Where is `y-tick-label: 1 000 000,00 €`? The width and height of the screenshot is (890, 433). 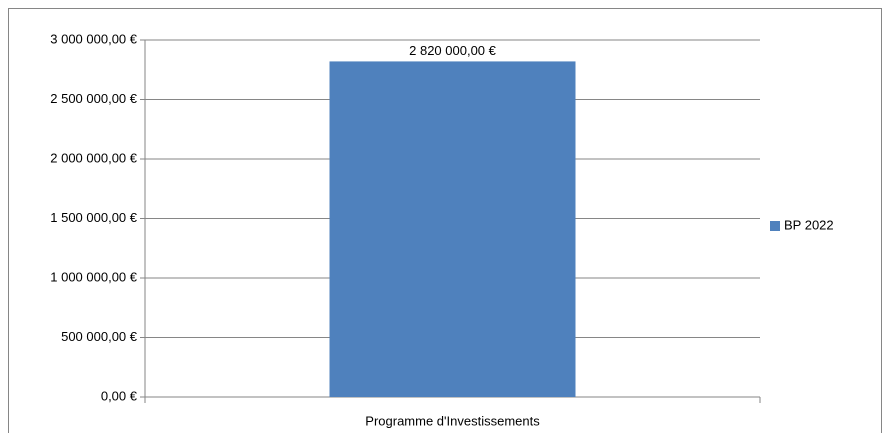
y-tick-label: 1 000 000,00 € is located at coordinates (94, 276).